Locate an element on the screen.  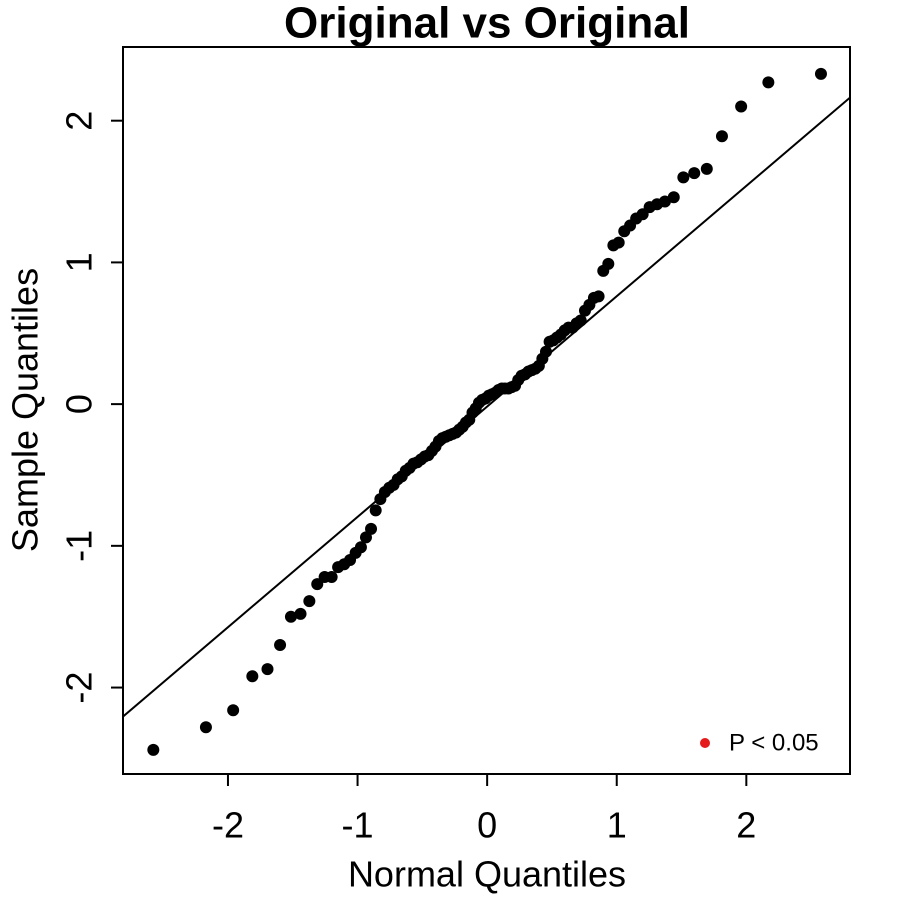
y-tick-label: -2 is located at coordinates (79, 688).